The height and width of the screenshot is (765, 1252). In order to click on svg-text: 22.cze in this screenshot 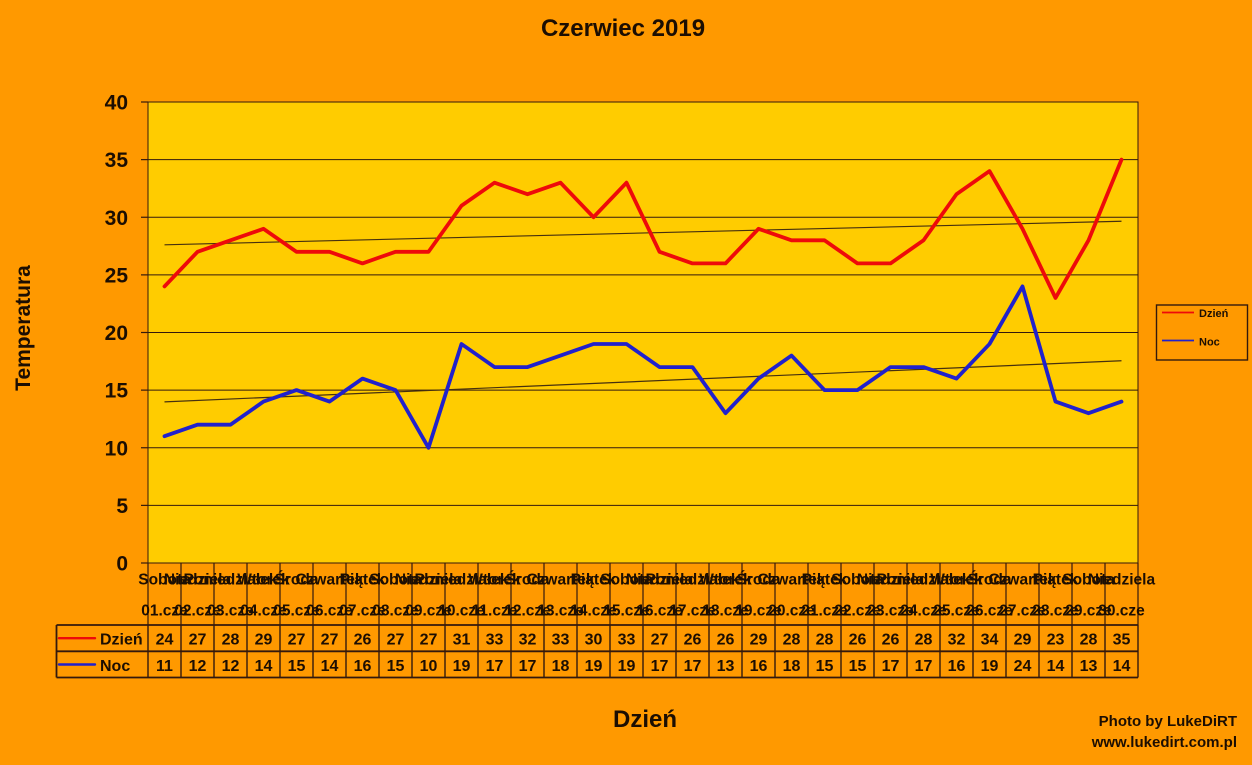, I will do `click(857, 611)`.